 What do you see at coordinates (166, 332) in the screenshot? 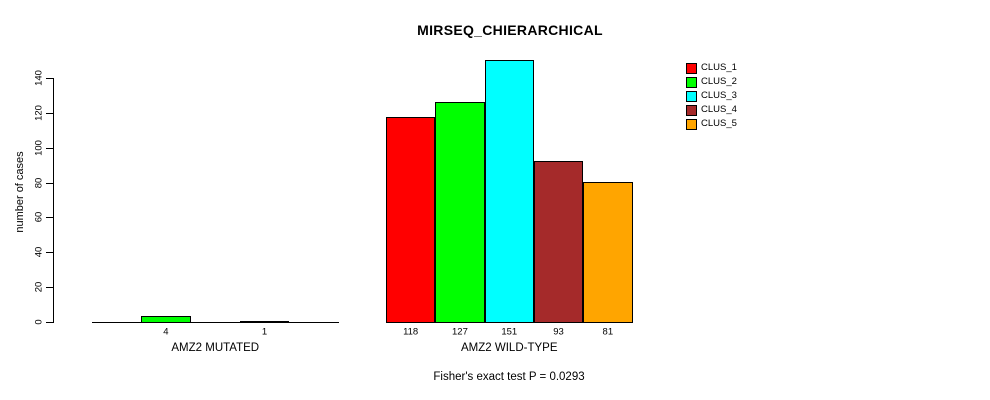
I see `bar-value-label: 4` at bounding box center [166, 332].